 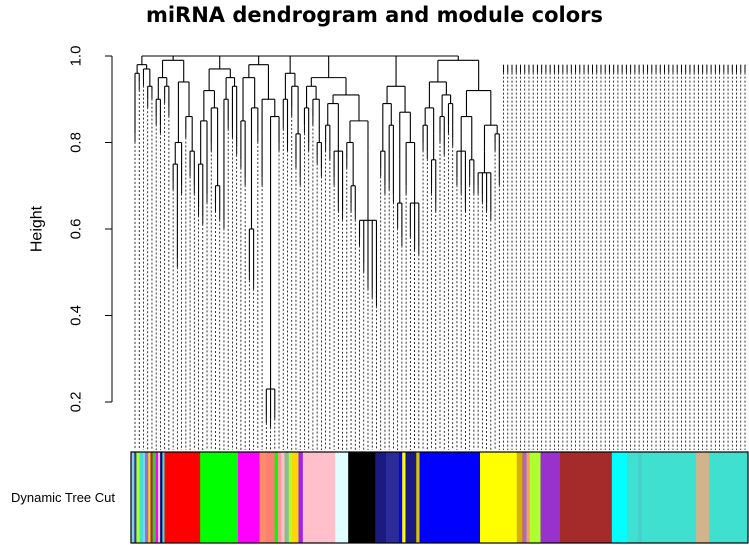 What do you see at coordinates (76, 142) in the screenshot?
I see `y-tick-label: 0.8` at bounding box center [76, 142].